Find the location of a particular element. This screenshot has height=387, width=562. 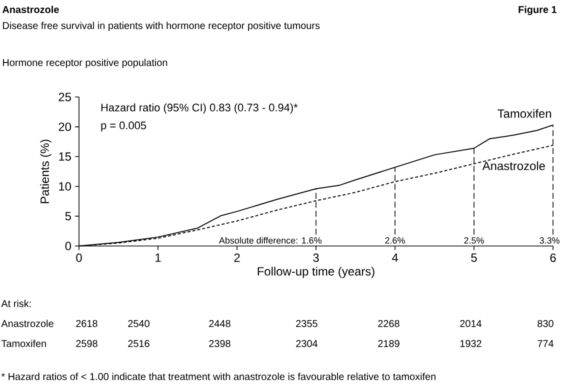

text: 2516 is located at coordinates (139, 344).